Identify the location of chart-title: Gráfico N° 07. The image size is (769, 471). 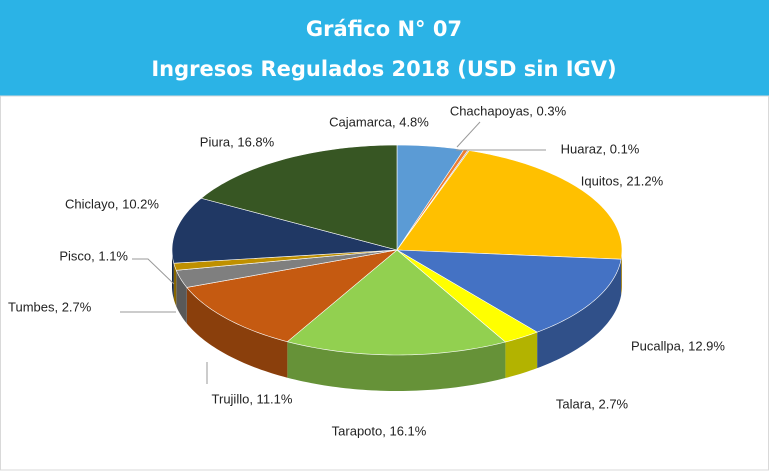
(384, 29).